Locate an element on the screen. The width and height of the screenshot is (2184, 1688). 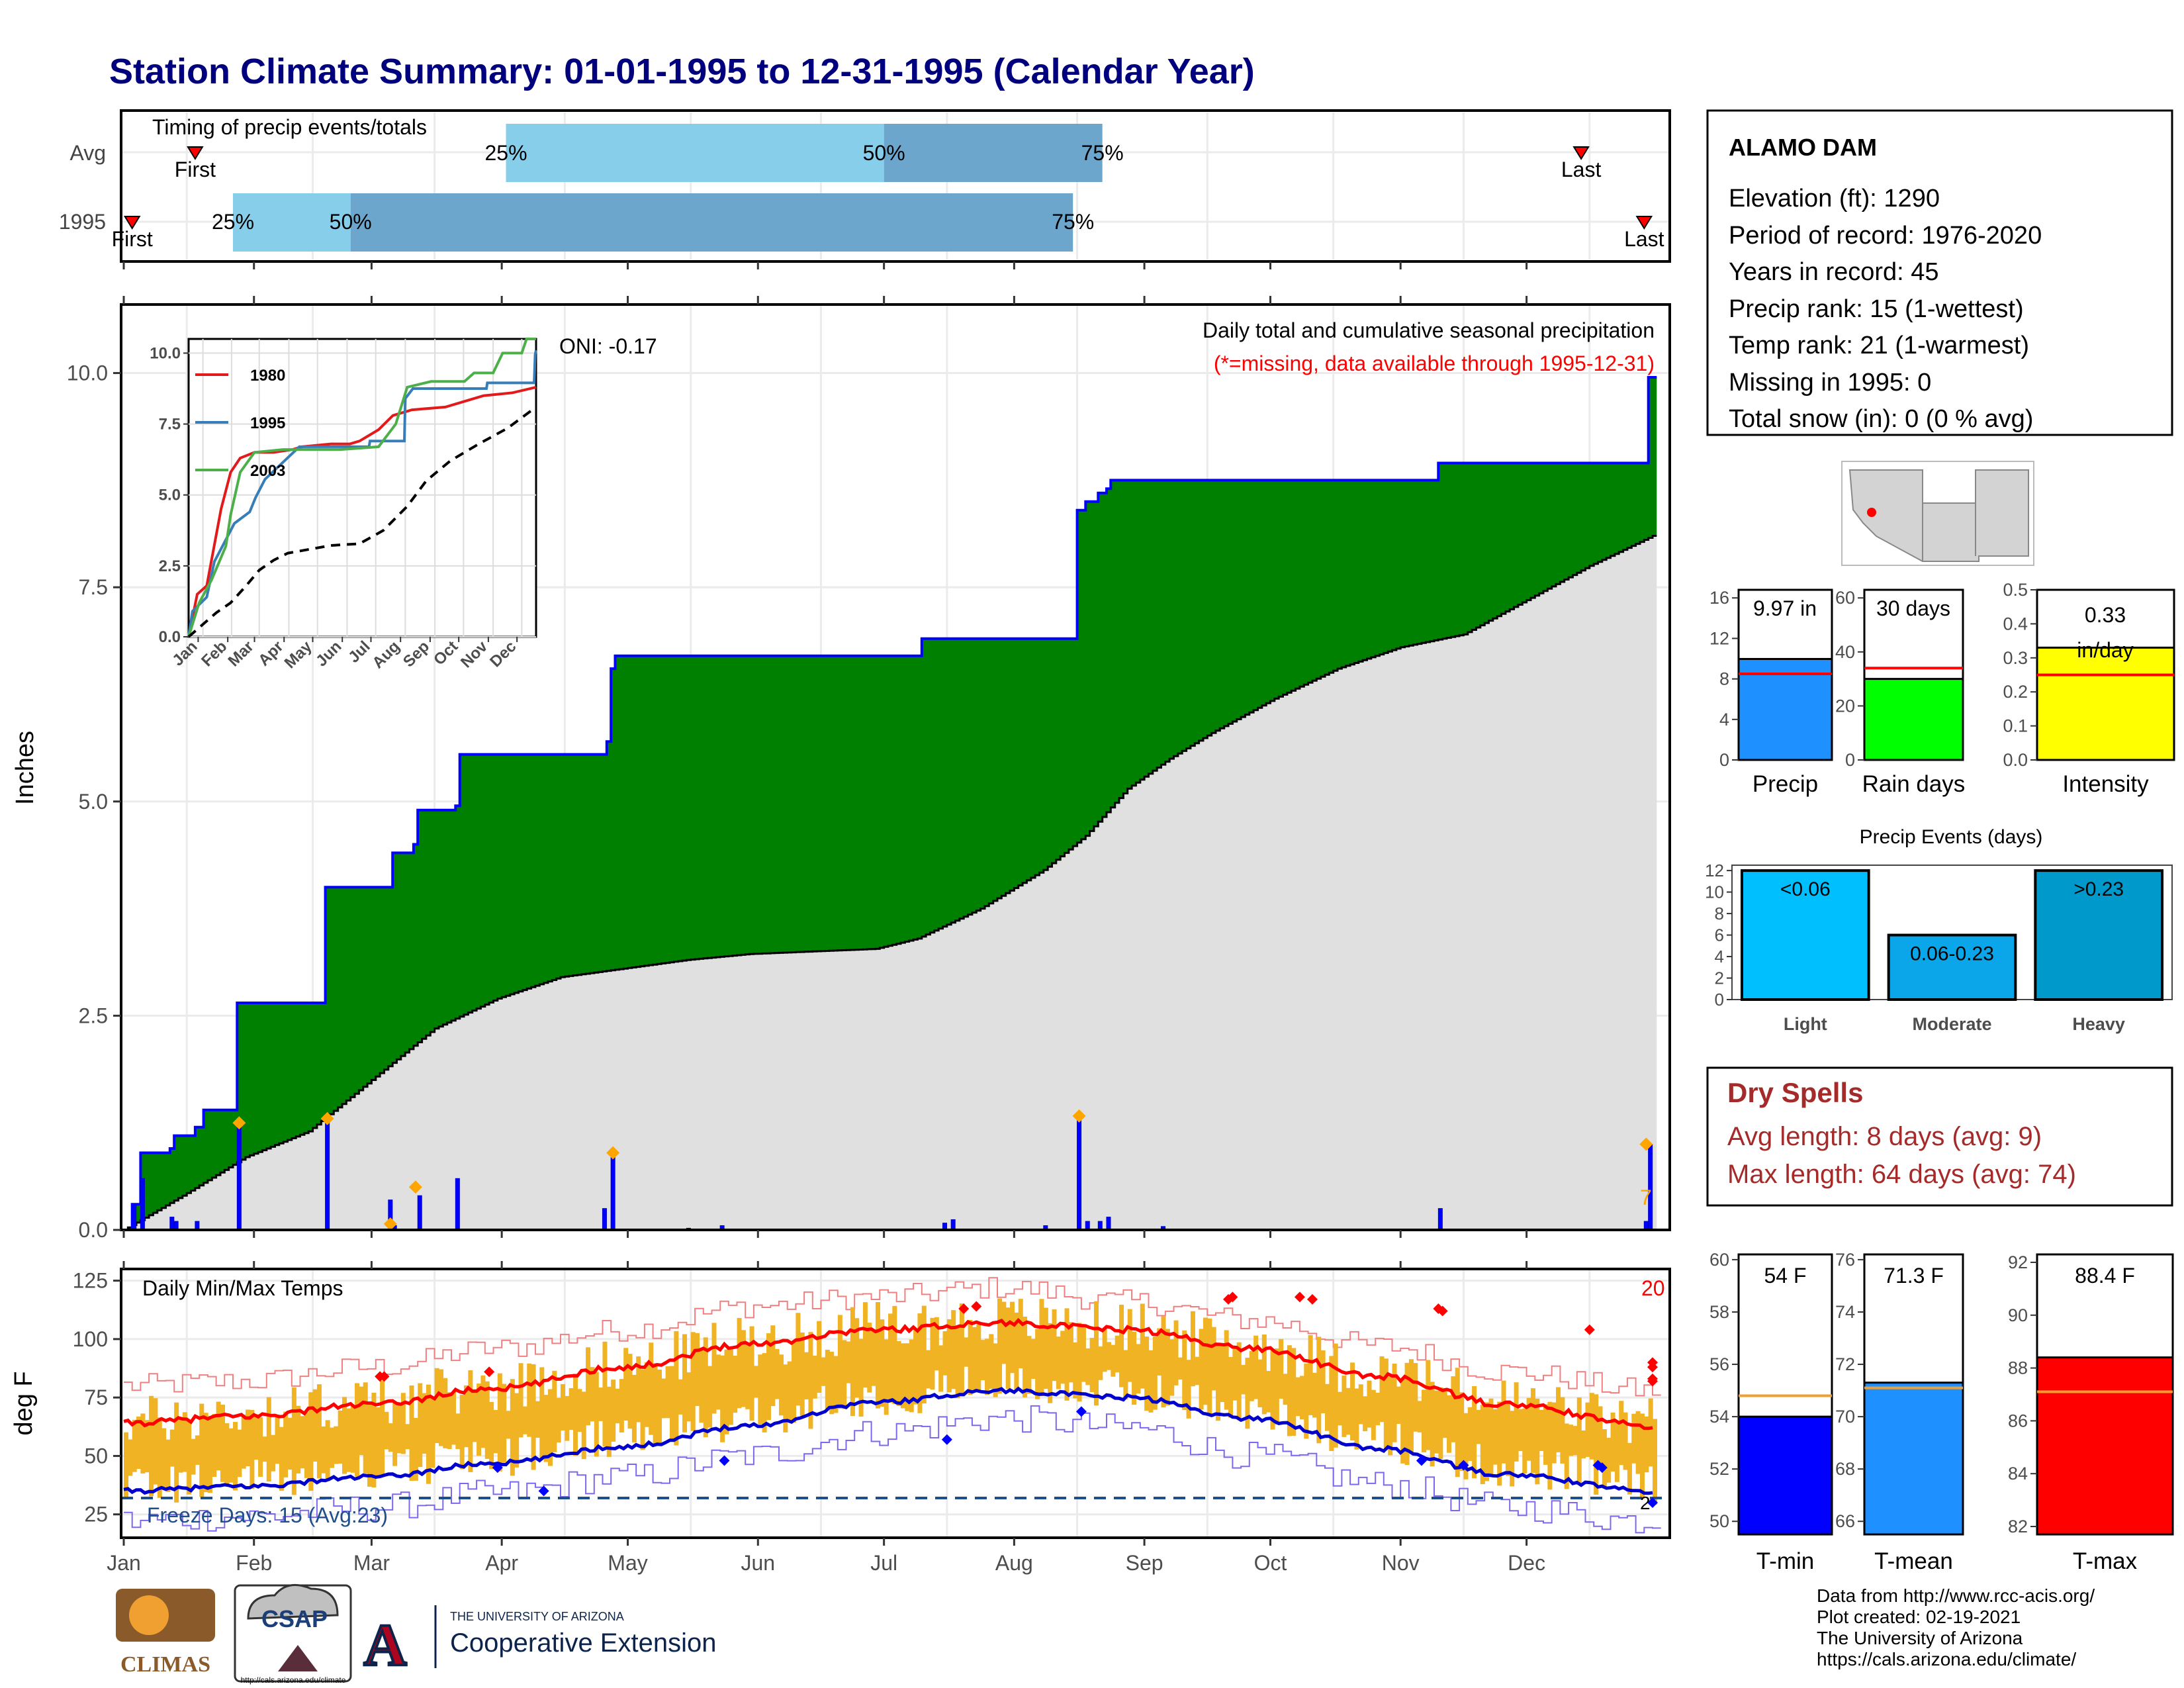
stat-y-tick-label: 90 is located at coordinates (2018, 1315).